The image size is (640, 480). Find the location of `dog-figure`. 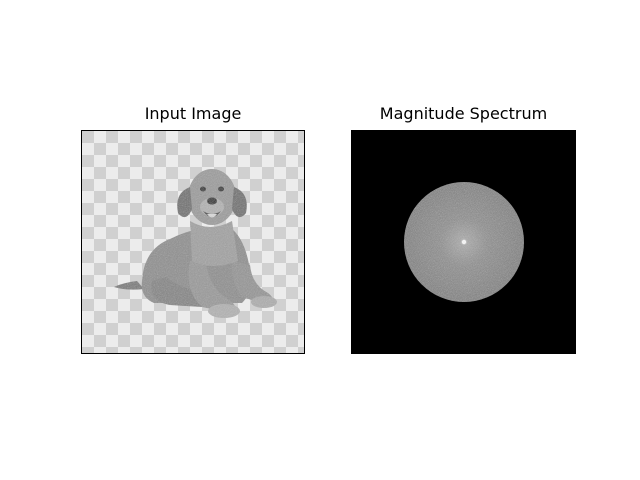

dog-figure is located at coordinates (195, 243).